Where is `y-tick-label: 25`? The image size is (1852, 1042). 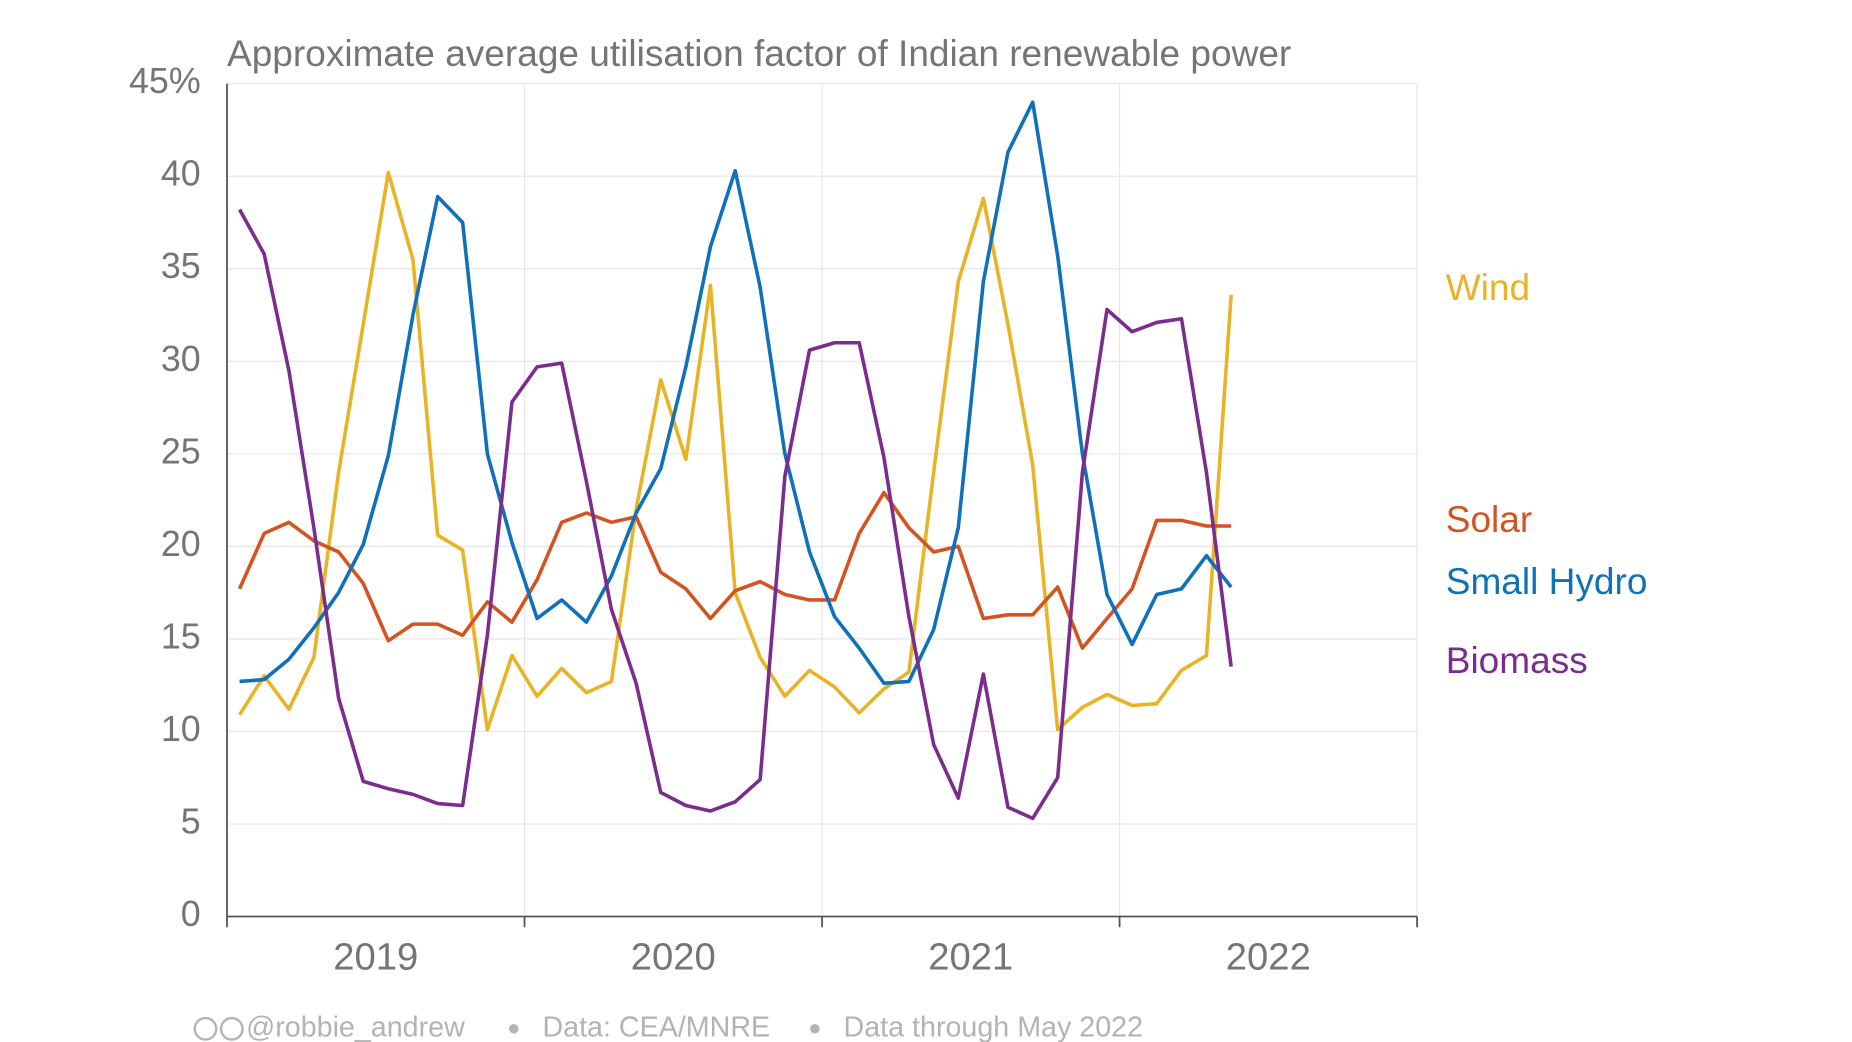
y-tick-label: 25 is located at coordinates (181, 451).